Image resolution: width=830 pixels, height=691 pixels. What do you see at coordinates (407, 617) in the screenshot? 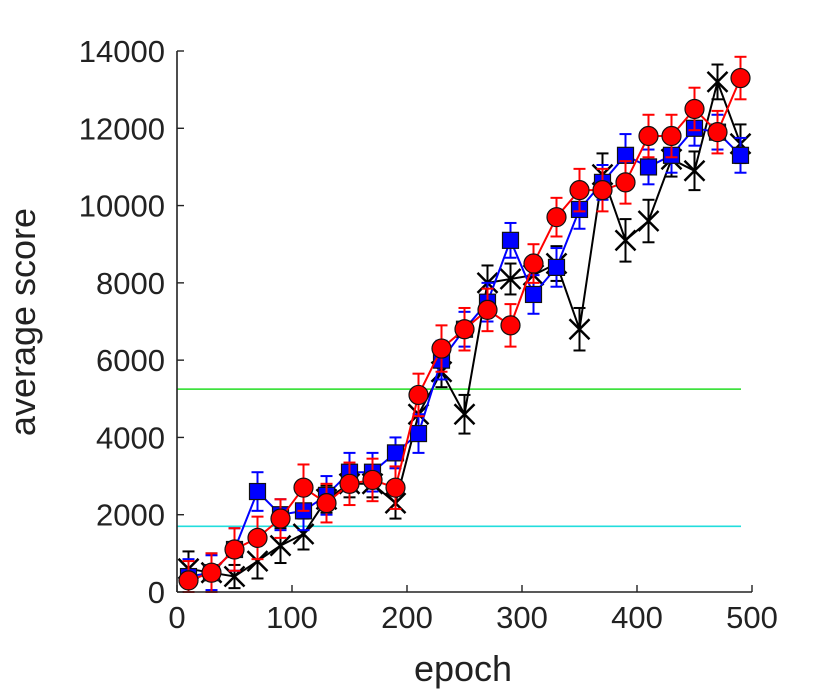
I see `x-tick-label: 200` at bounding box center [407, 617].